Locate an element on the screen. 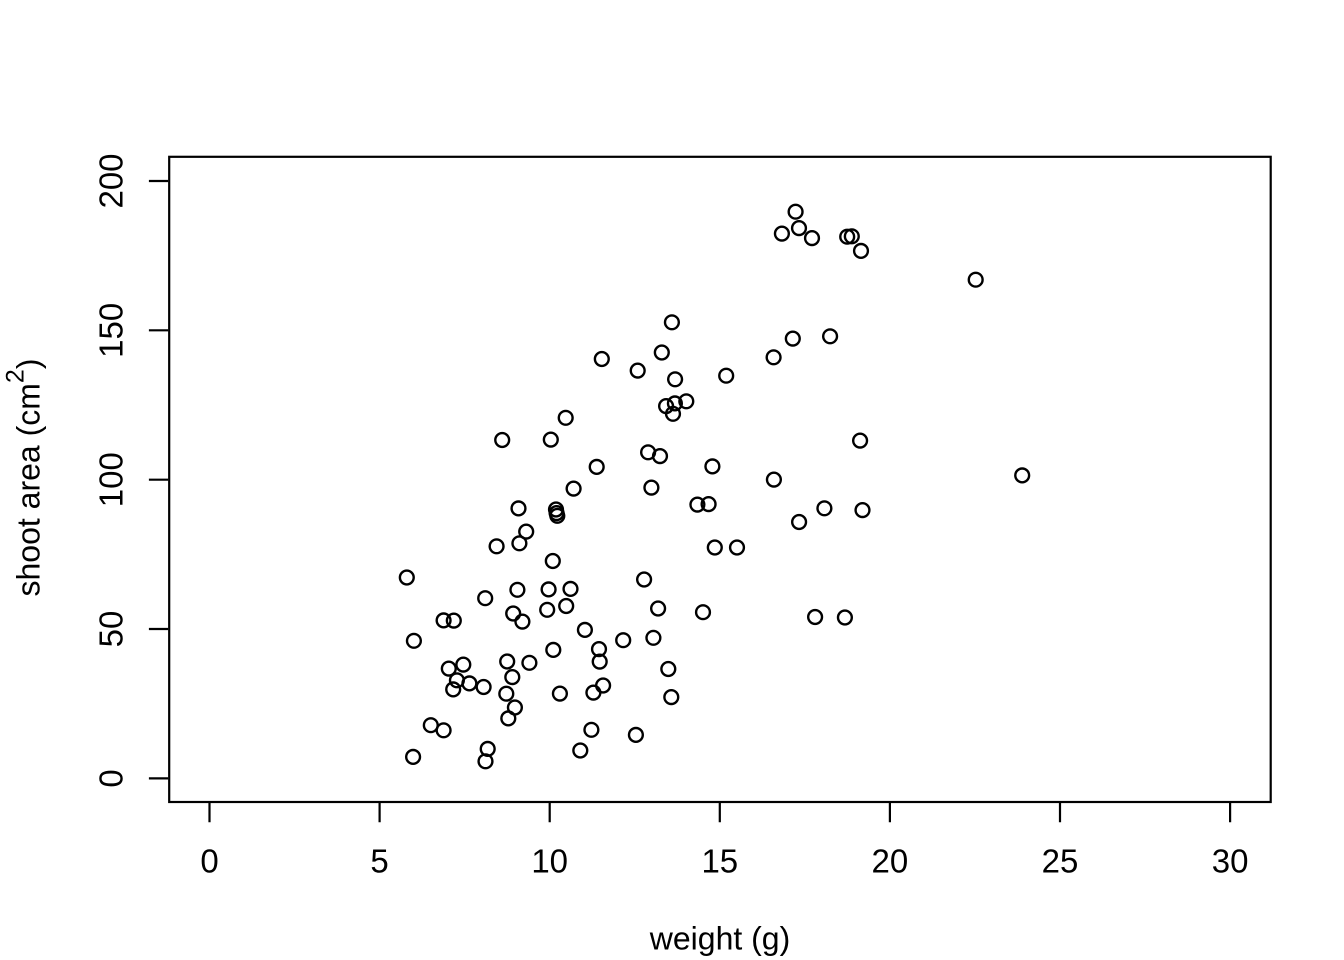 This screenshot has width=1344, height=960. svg-text: 150 is located at coordinates (111, 330).